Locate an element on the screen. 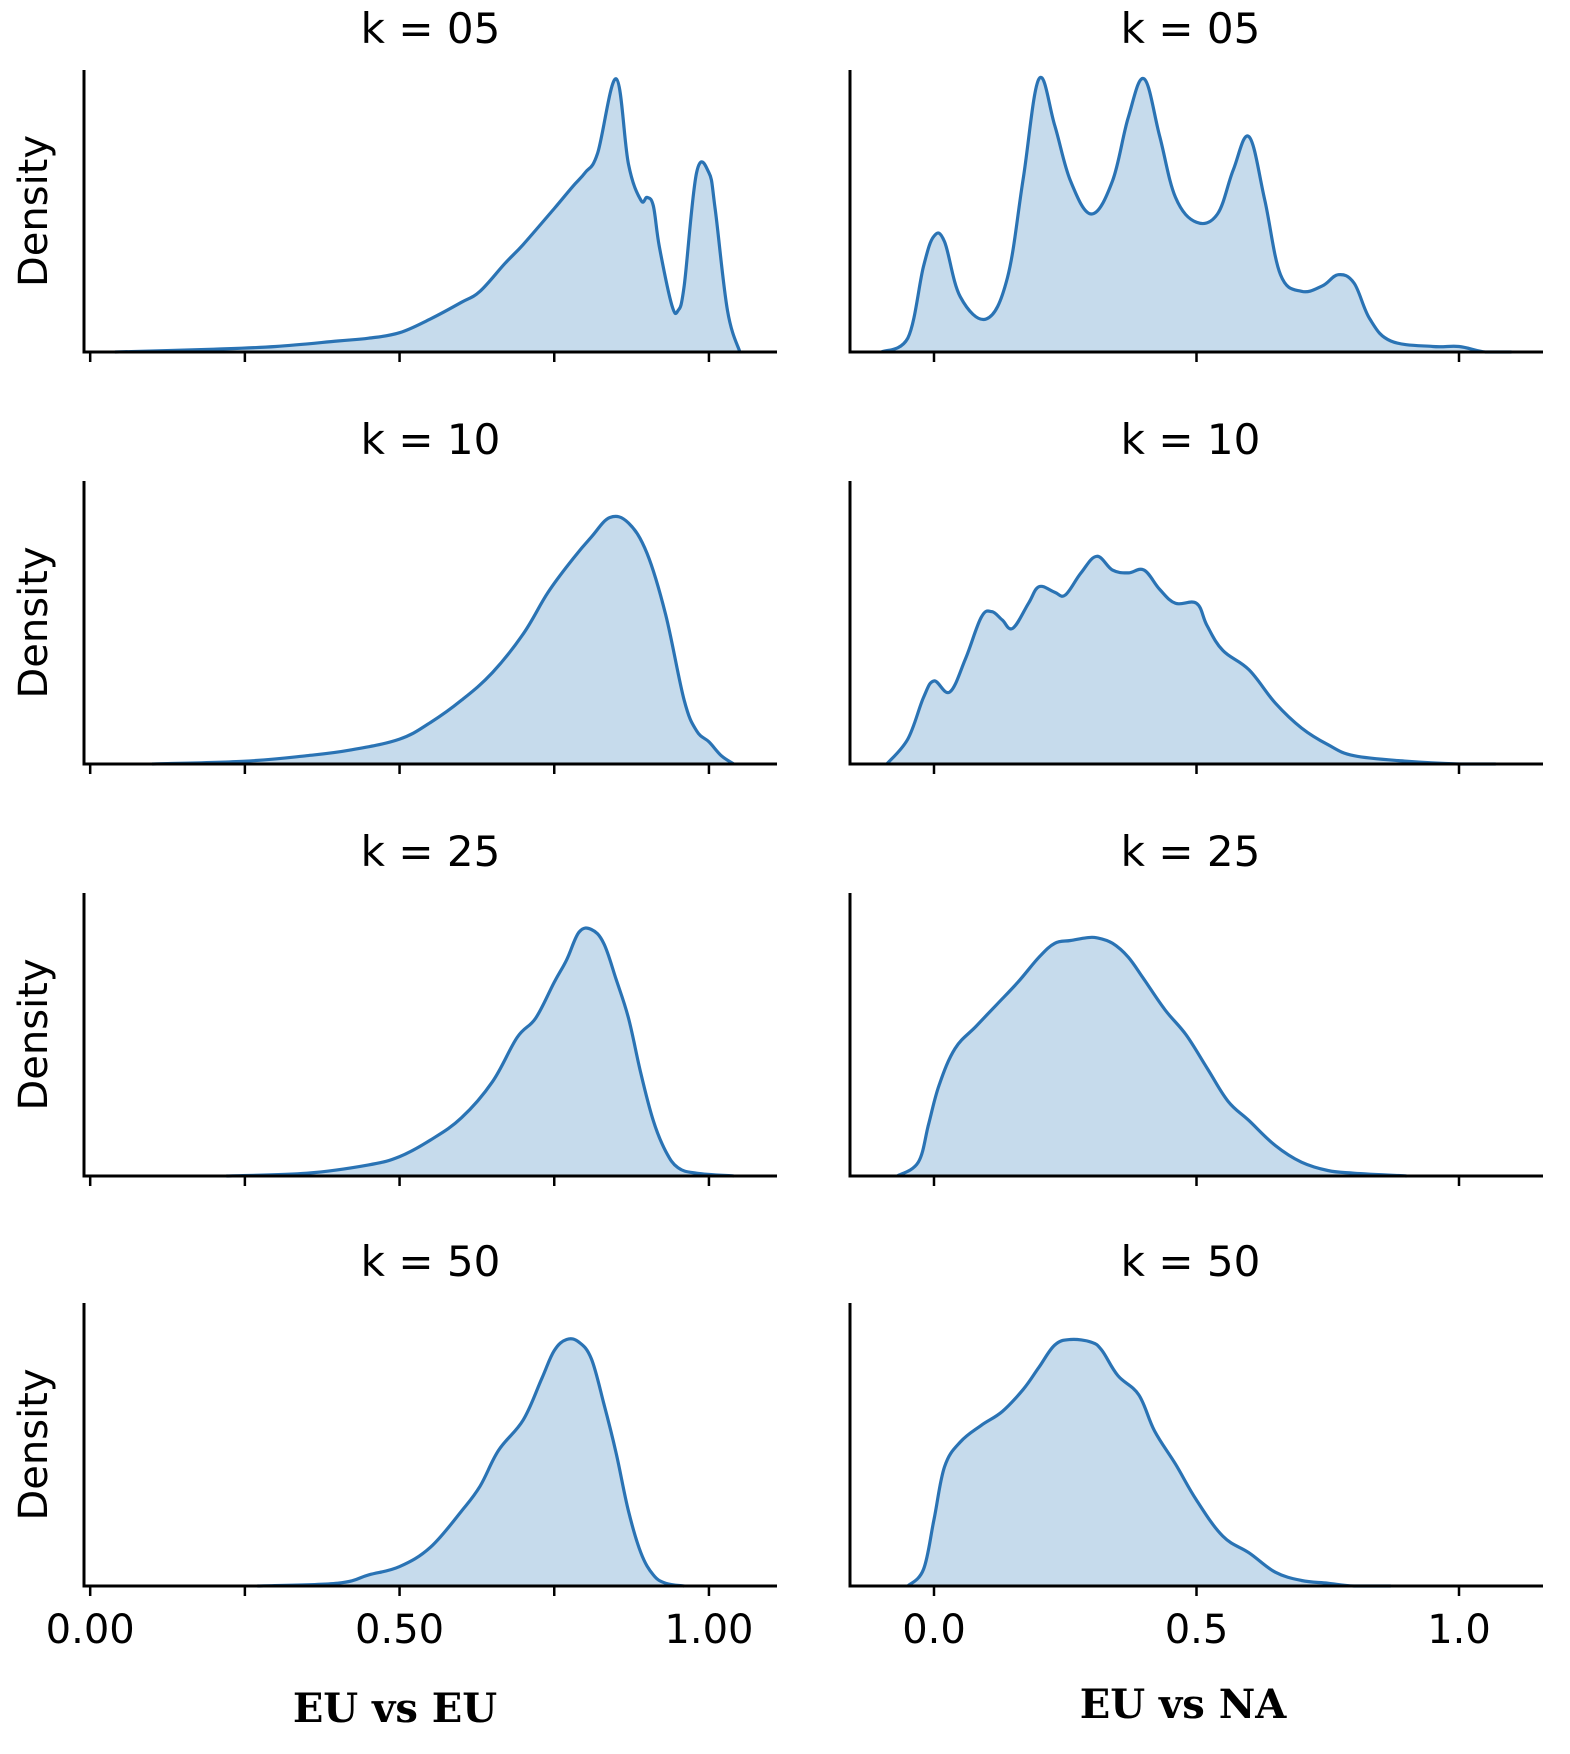  panel-eu-vs-eu-k05-title: k = 05 is located at coordinates (431, 28).